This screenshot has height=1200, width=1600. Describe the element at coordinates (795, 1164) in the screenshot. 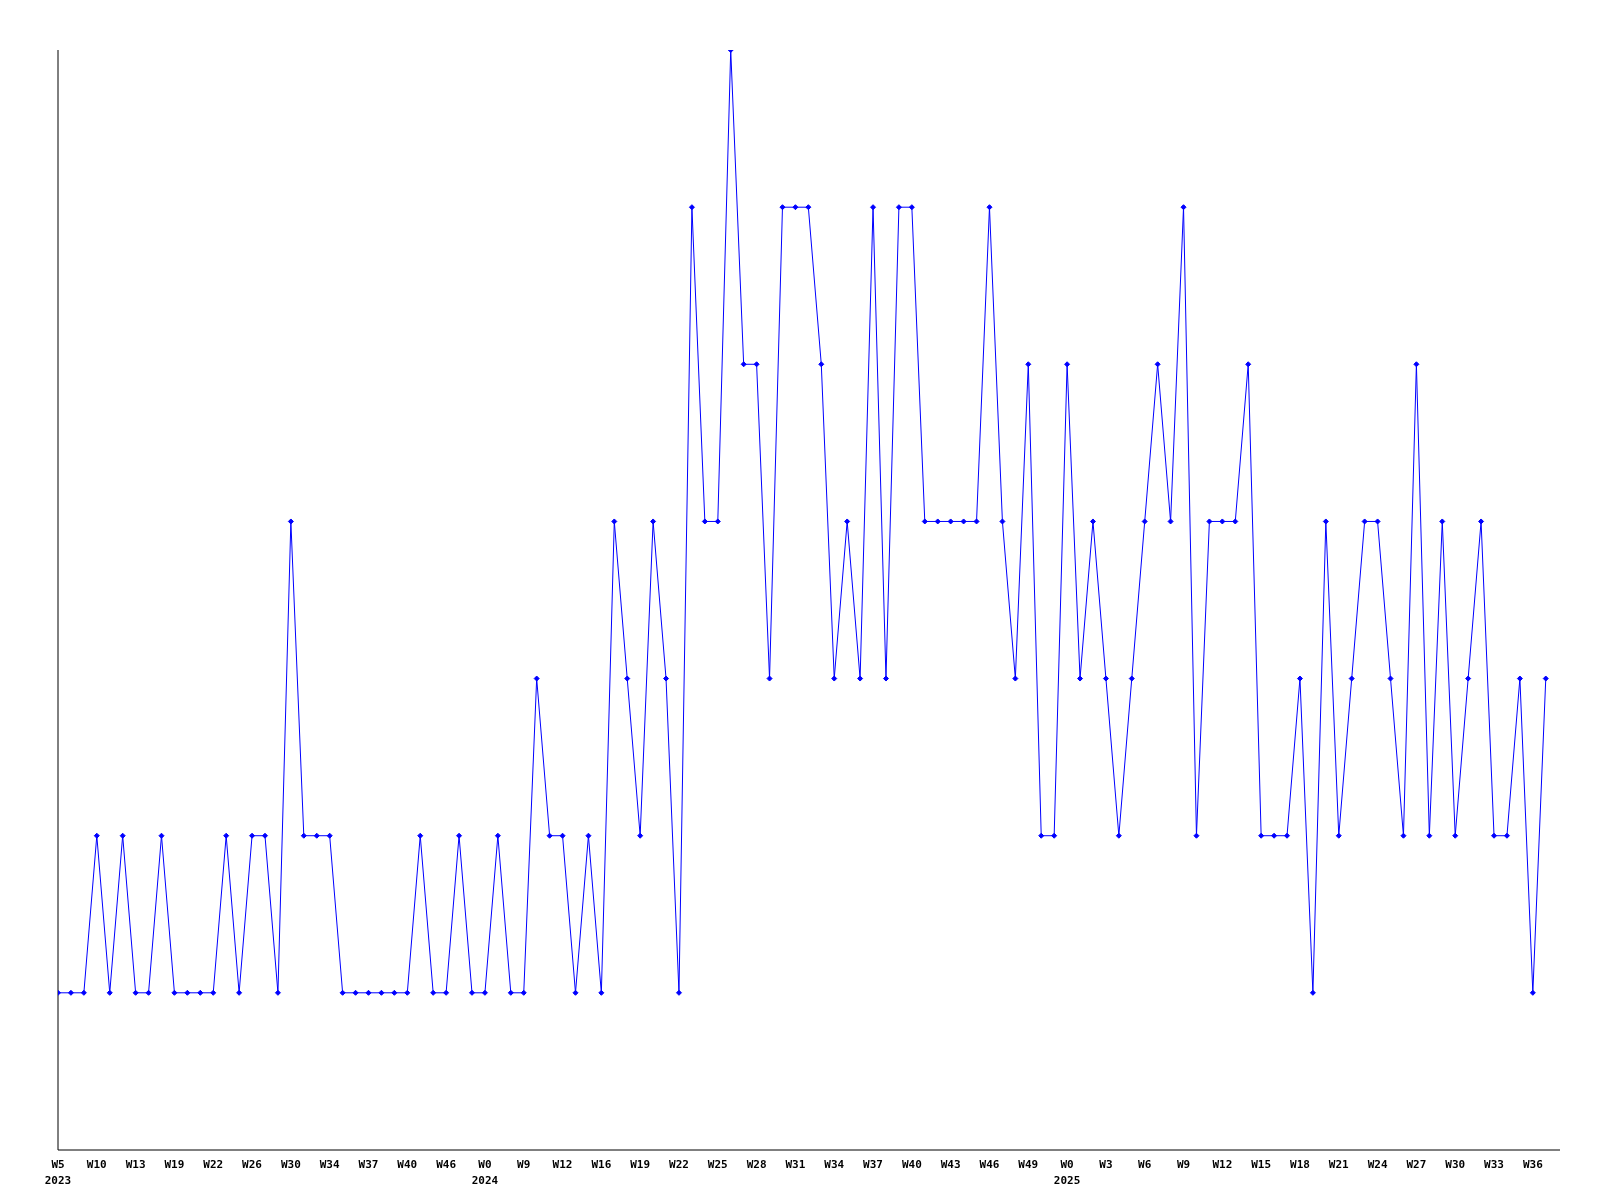

I see `x-tick-label: W31` at that location.